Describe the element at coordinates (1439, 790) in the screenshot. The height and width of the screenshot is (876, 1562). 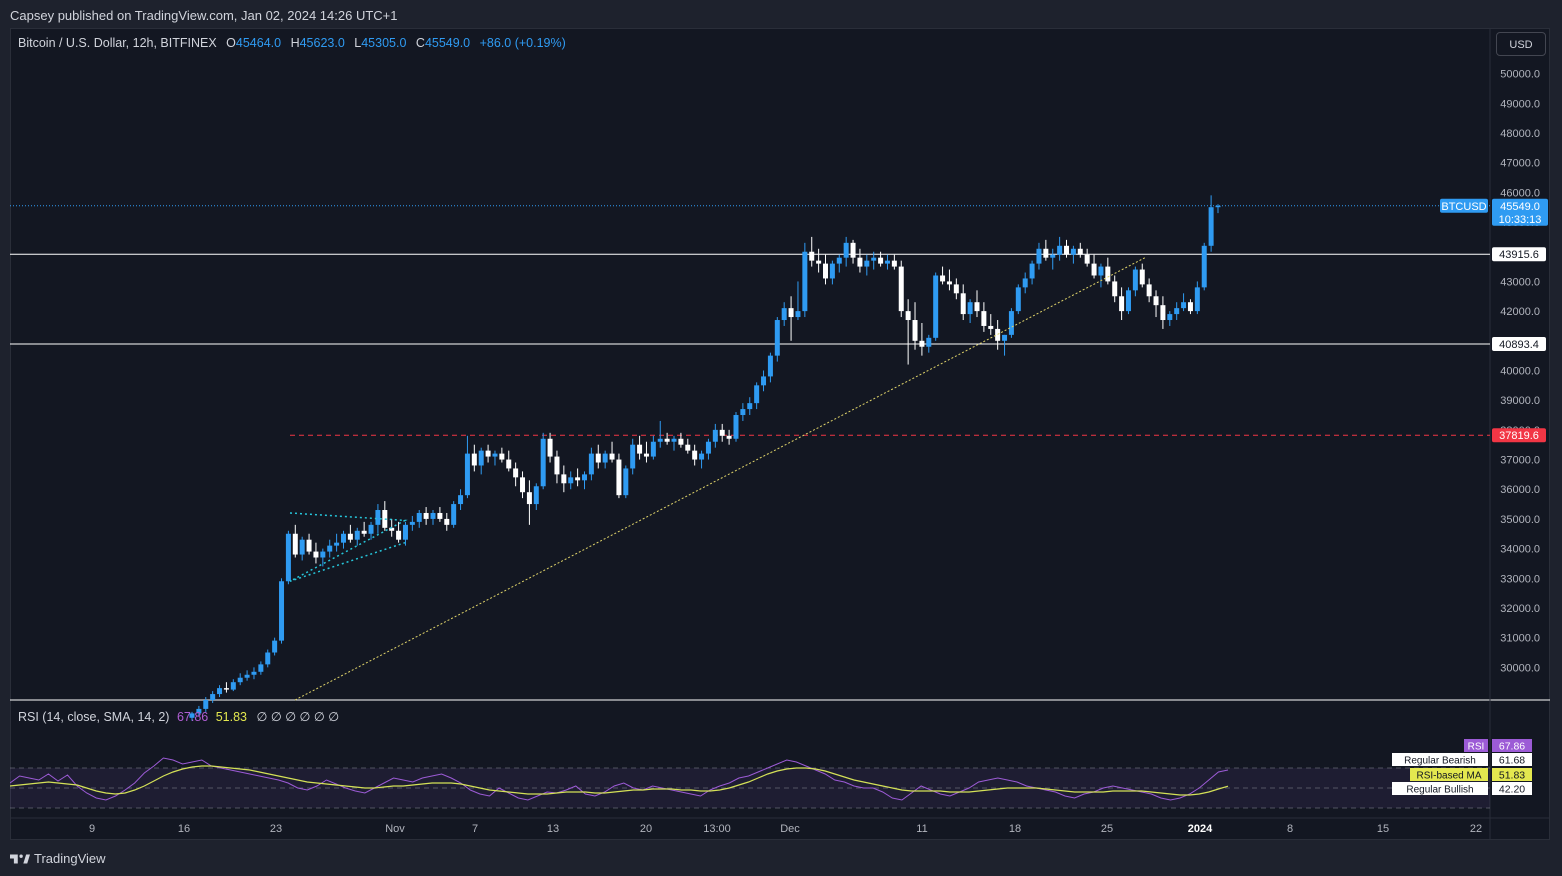
I see `rsi-side-tag-label: Regular Bullish` at that location.